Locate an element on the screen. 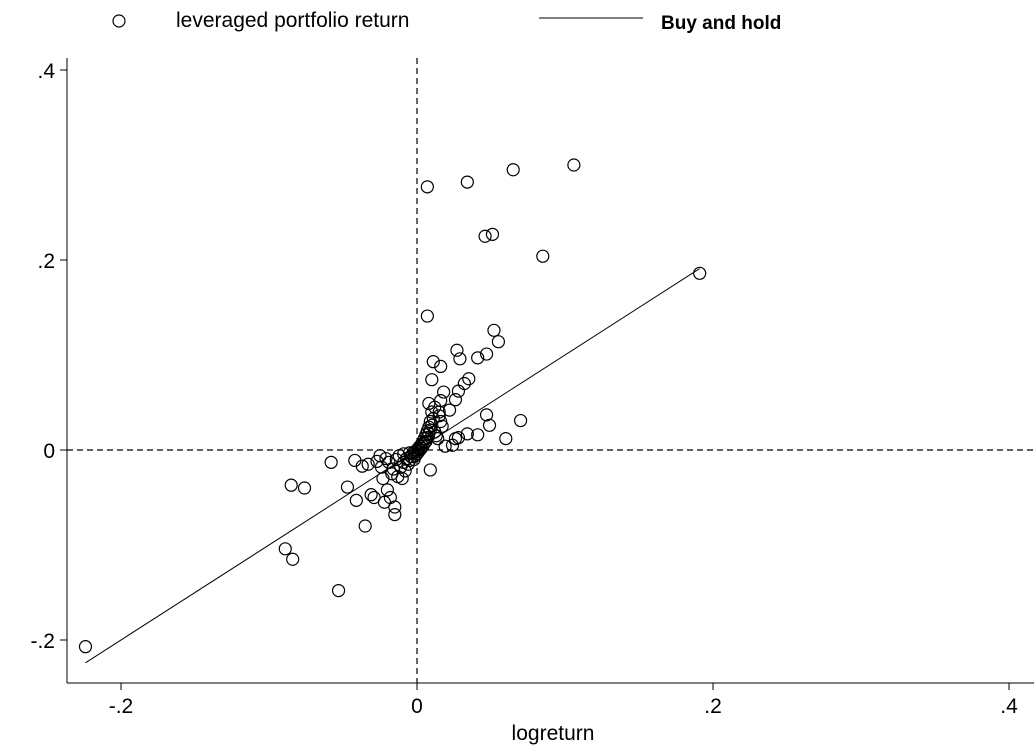 The width and height of the screenshot is (1034, 749). y-tick-label: .2 is located at coordinates (46, 261).